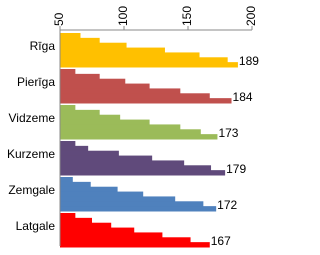 This screenshot has height=255, width=320. I want to click on category-label: Pierīga, so click(36, 82).